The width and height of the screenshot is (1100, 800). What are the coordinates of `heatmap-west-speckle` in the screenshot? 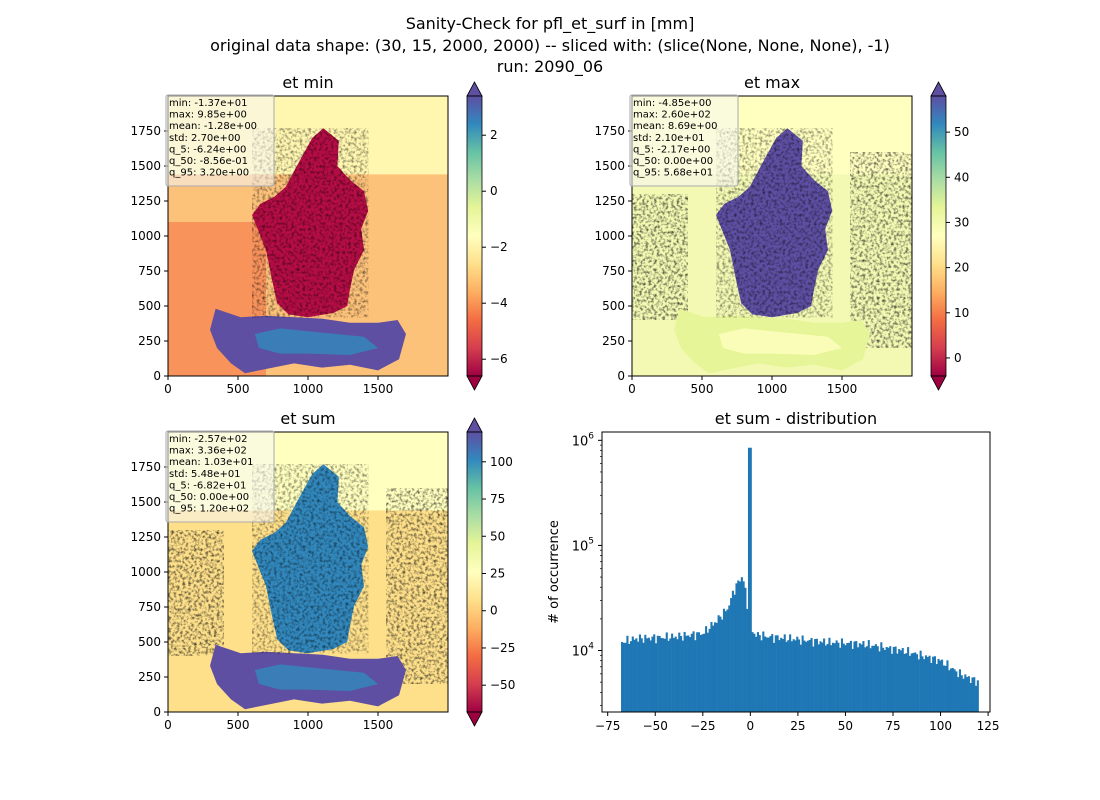 It's located at (660, 257).